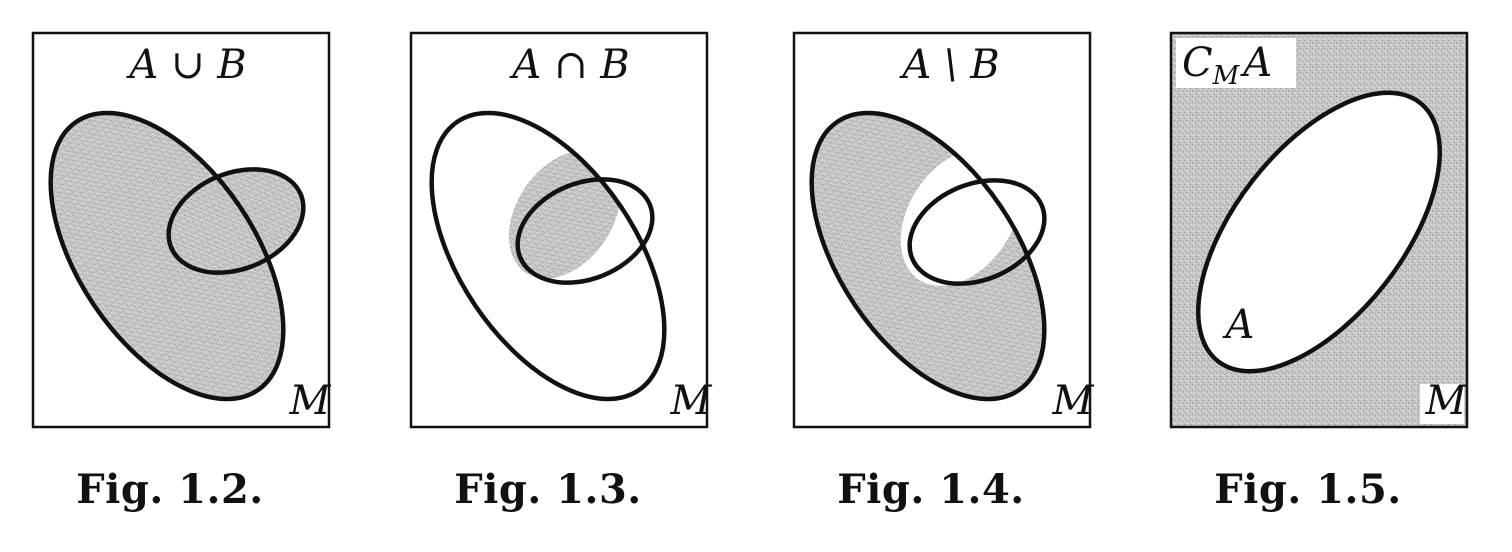  I want to click on set-b-fill, so click(236, 221).